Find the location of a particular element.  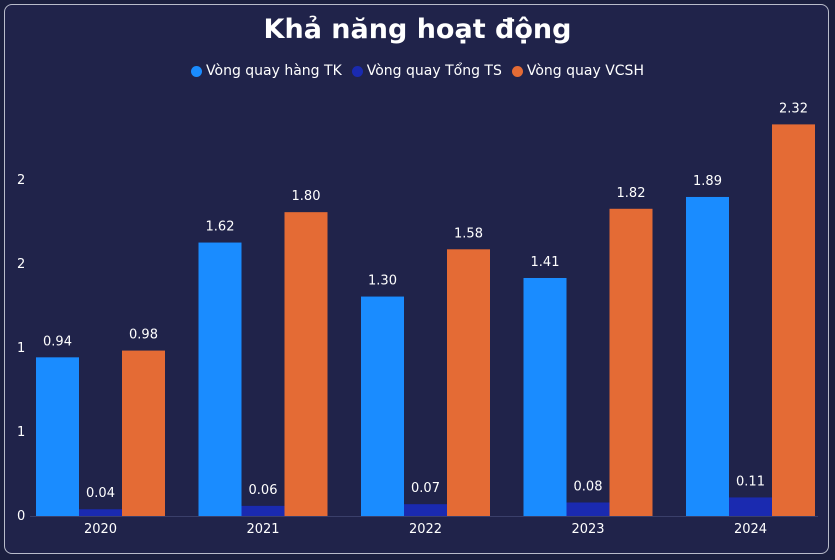

y-tick-label: 0 is located at coordinates (21, 516).